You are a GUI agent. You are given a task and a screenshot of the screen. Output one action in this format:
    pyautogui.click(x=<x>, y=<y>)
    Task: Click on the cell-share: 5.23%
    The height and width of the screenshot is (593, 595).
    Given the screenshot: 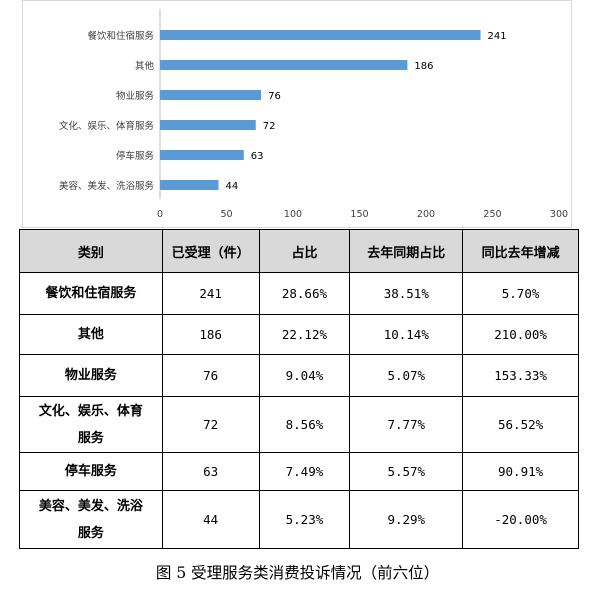 What is the action you would take?
    pyautogui.click(x=304, y=519)
    